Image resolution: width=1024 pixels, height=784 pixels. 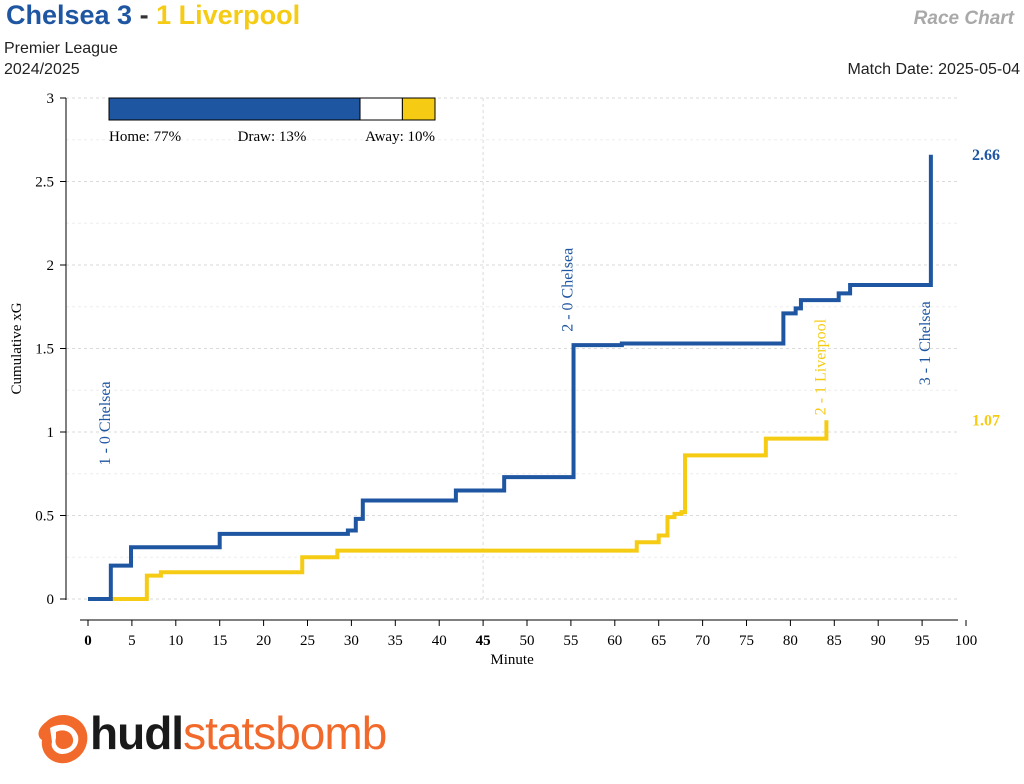 What do you see at coordinates (746, 641) in the screenshot?
I see `x-tick-label: 75` at bounding box center [746, 641].